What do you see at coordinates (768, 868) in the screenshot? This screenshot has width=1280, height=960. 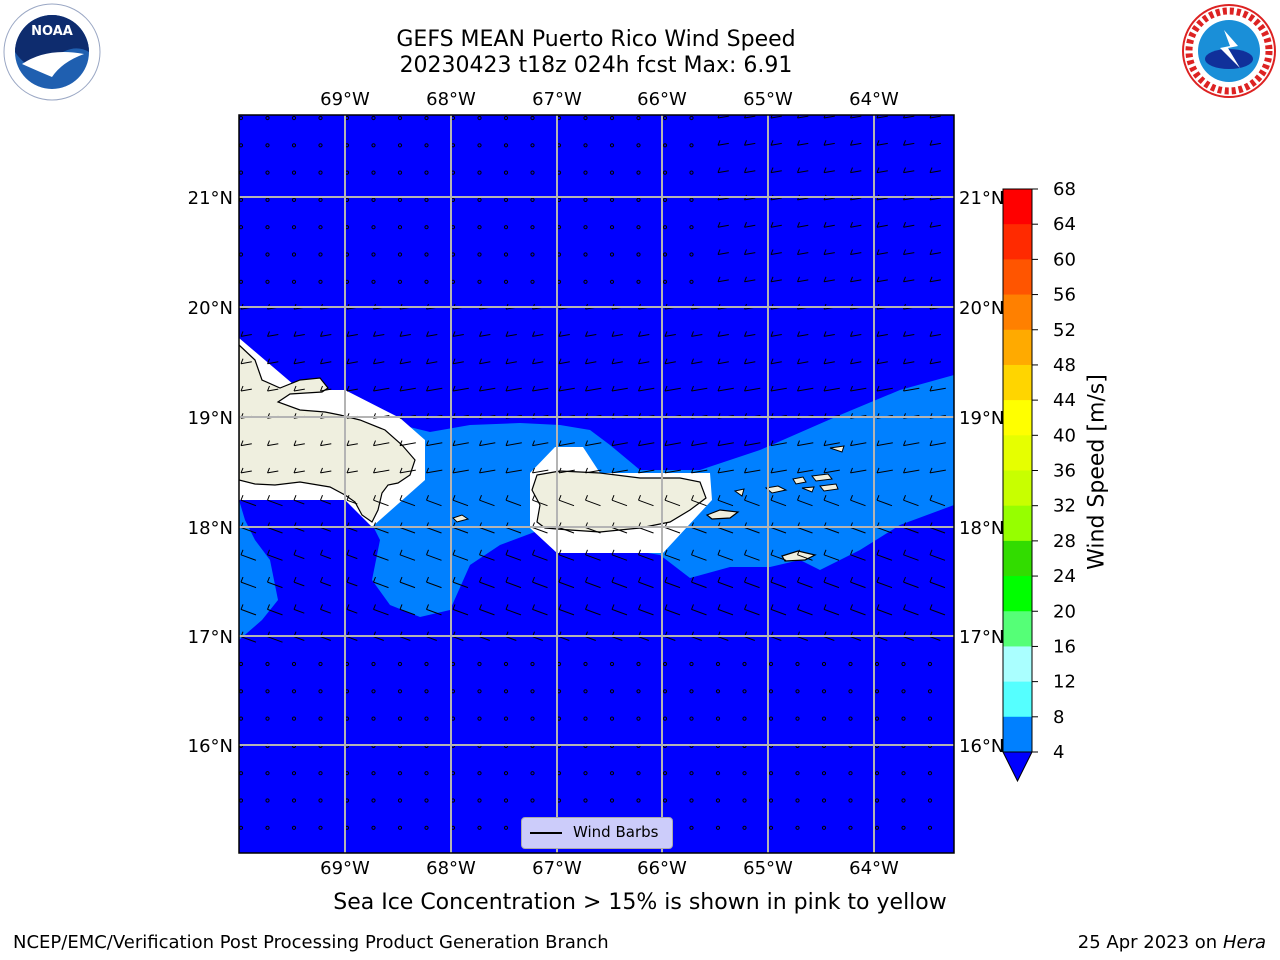 I see `lon-label-bottom: 65°W` at bounding box center [768, 868].